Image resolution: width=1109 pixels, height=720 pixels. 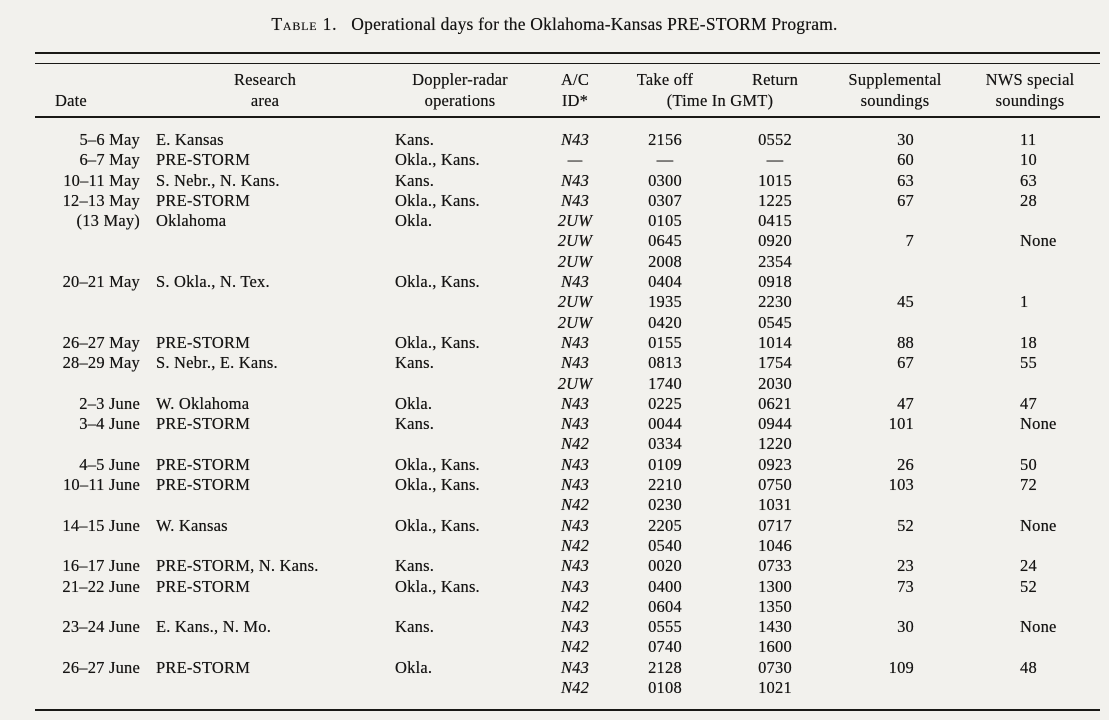 What do you see at coordinates (101, 342) in the screenshot?
I see `cell-date: 26–27 May` at bounding box center [101, 342].